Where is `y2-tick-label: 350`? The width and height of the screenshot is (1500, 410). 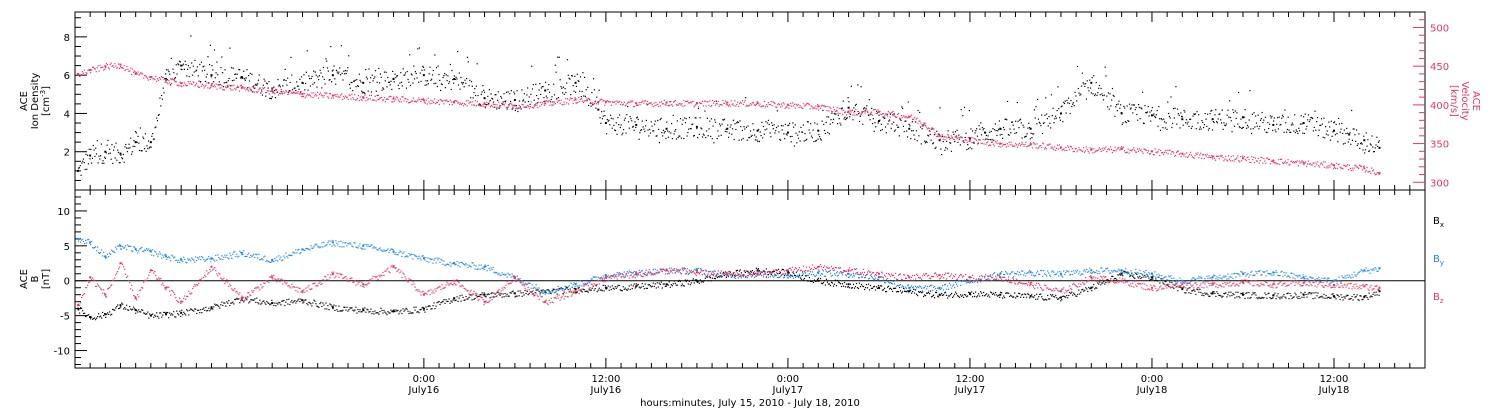 y2-tick-label: 350 is located at coordinates (1439, 145).